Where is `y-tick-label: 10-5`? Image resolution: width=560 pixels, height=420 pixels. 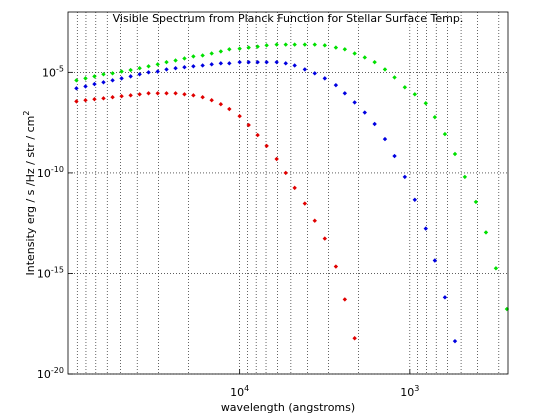
y-tick-label: 10-5 is located at coordinates (53, 71).